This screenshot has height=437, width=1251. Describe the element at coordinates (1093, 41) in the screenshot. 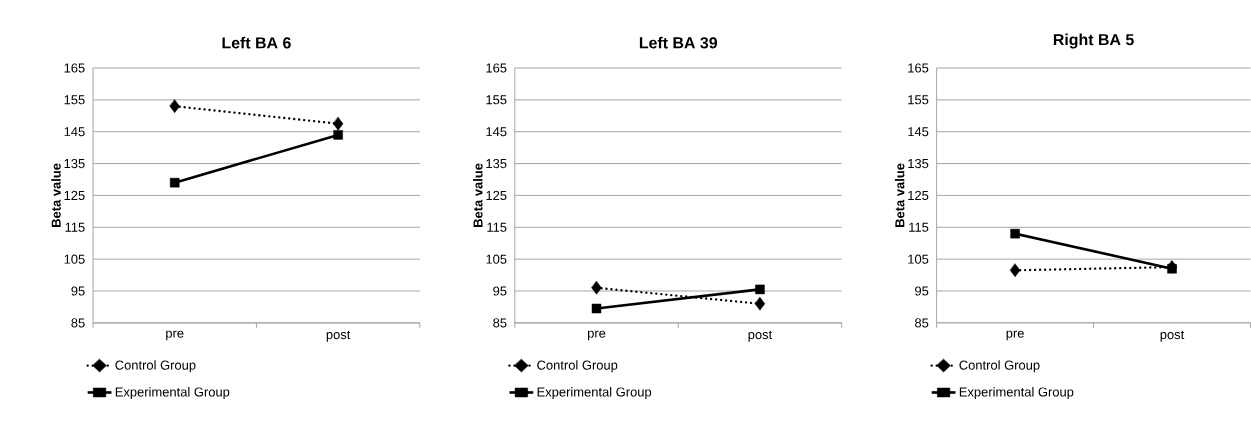

I see `chart-title: Right BA 5` at that location.